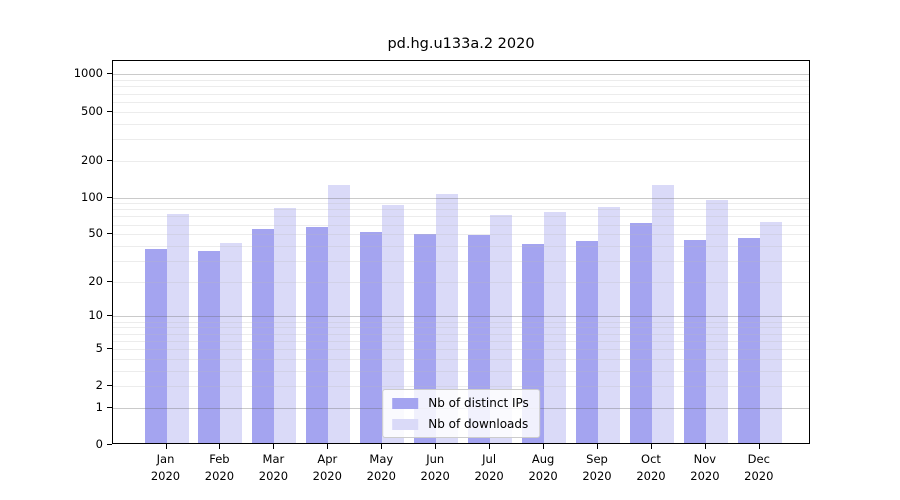  I want to click on legend-label-distinct-ips: Nb of distinct IPs, so click(478, 403).